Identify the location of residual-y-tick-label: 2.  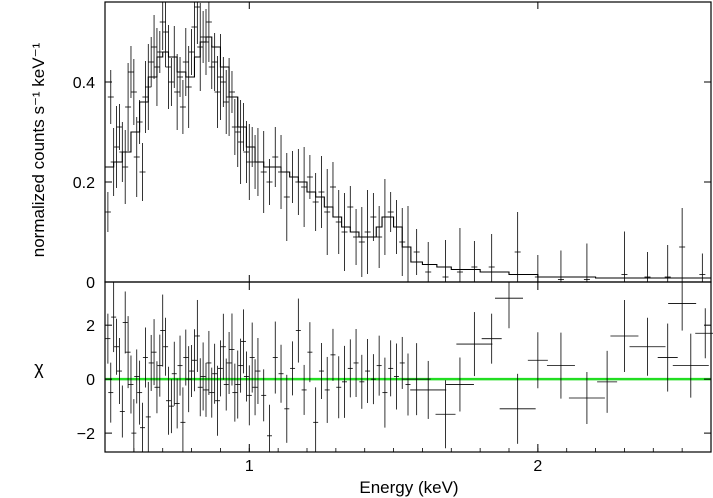
(90, 326).